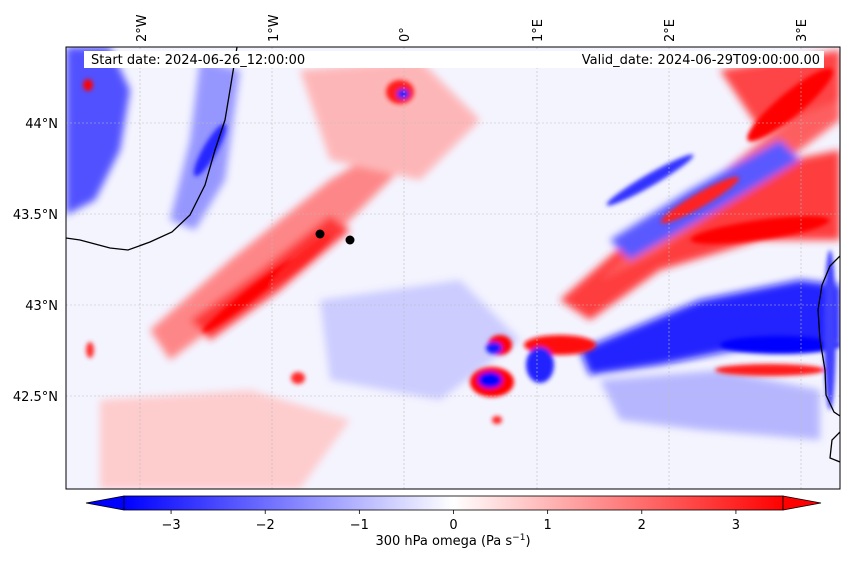  I want to click on vortex-southwest, so click(298, 378).